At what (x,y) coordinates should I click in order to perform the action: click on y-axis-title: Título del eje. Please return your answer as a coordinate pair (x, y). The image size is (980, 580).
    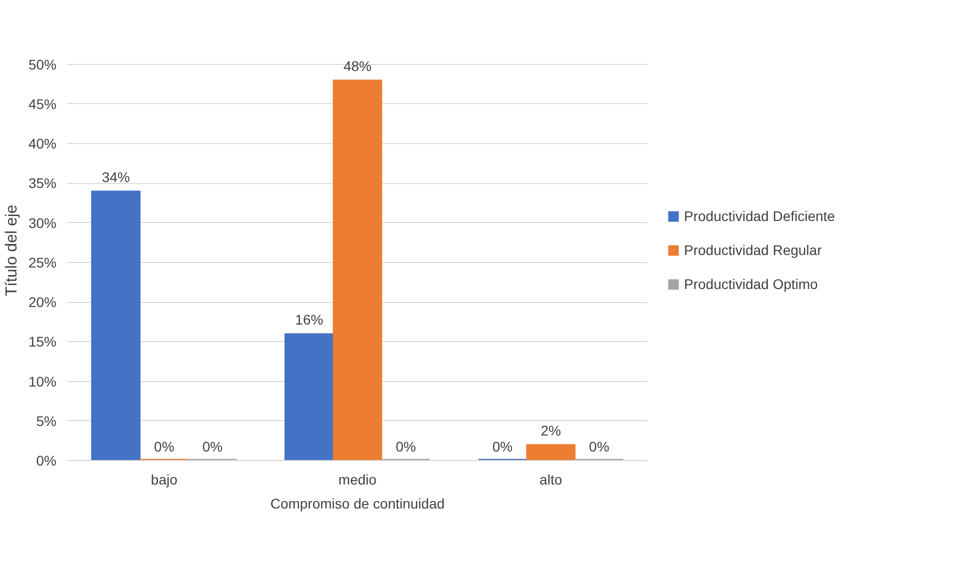
    Looking at the image, I should click on (11, 250).